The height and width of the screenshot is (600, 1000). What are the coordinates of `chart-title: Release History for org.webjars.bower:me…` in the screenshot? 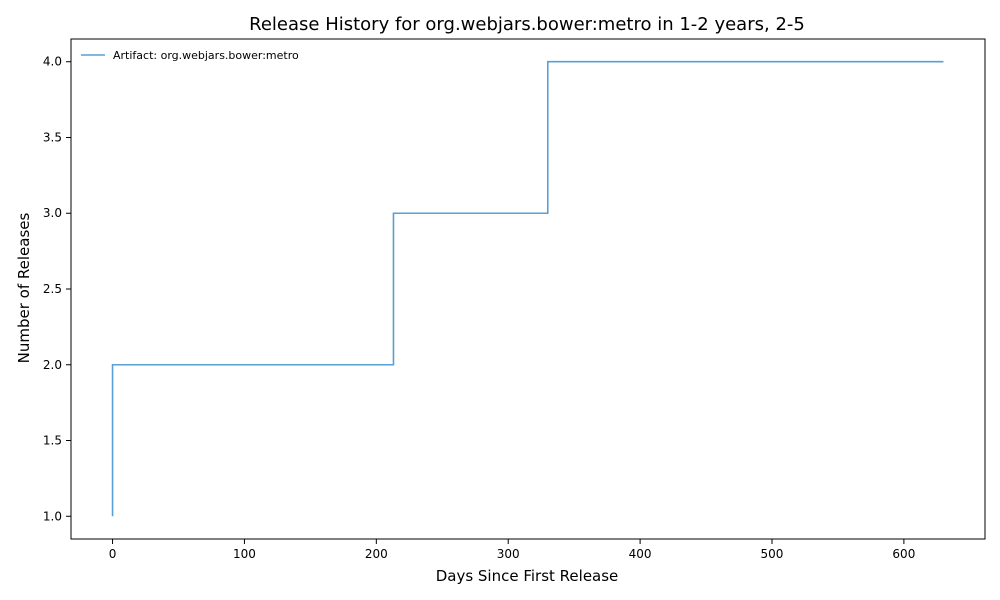 It's located at (527, 24).